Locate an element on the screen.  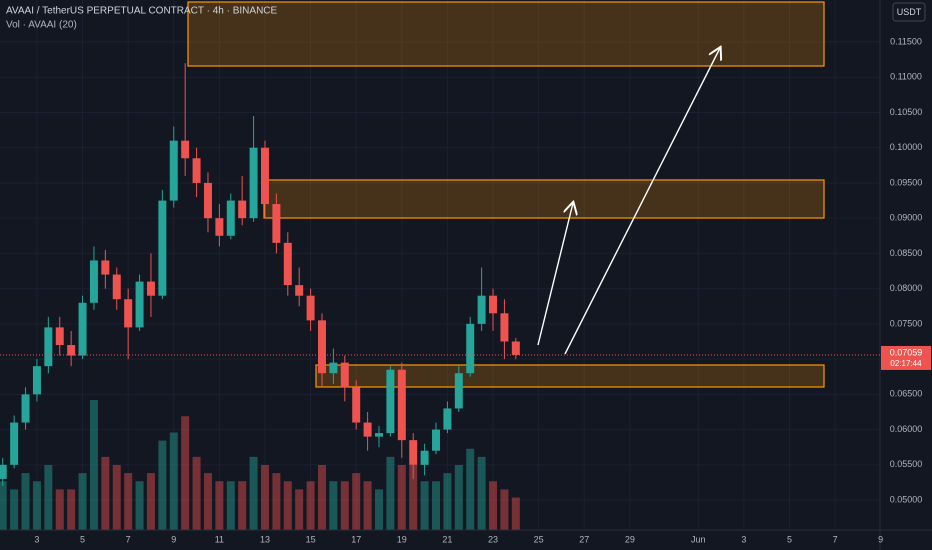
y-tick-label: 0.08000 is located at coordinates (906, 288).